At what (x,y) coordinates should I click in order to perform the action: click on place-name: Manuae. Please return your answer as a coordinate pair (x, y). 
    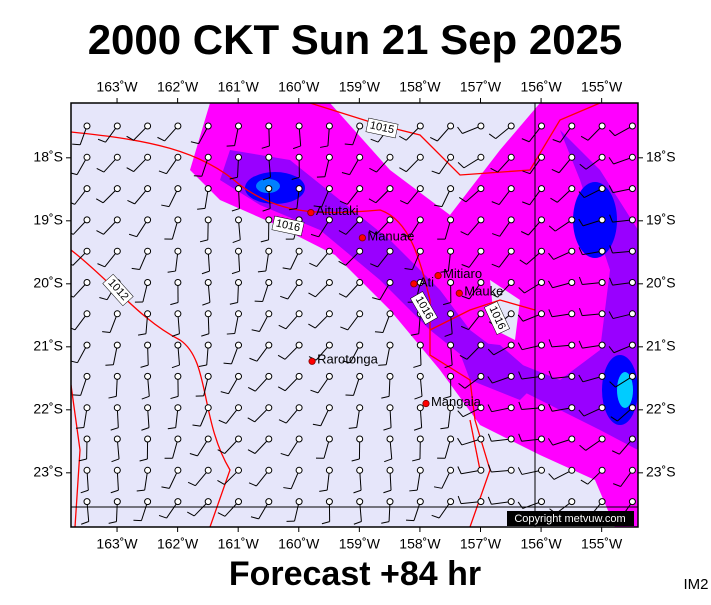
    Looking at the image, I should click on (390, 235).